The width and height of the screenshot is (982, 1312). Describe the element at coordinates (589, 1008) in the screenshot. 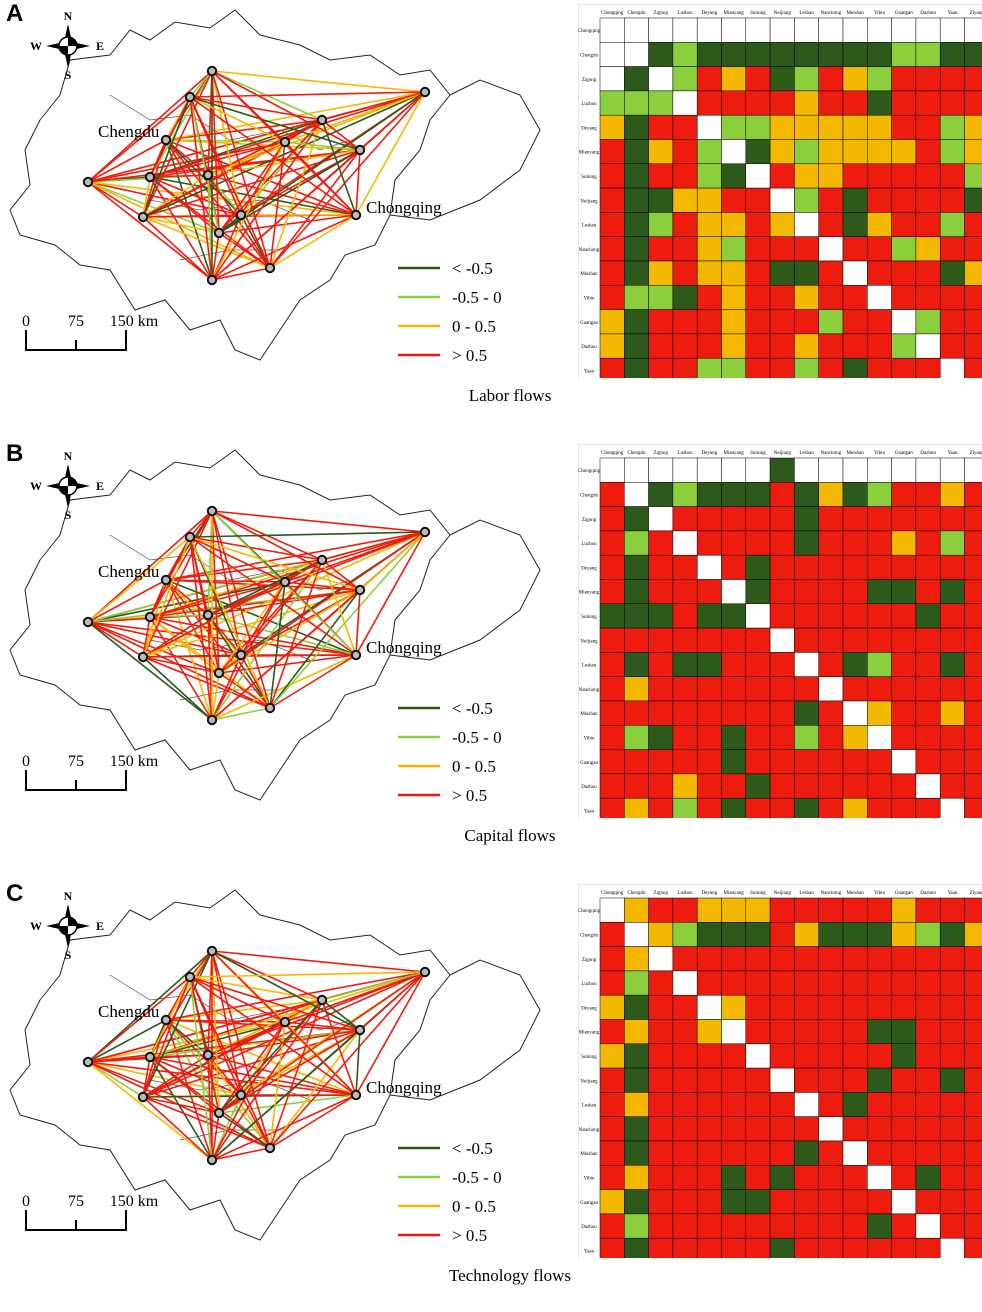

I see `matrix-row-header: Deyang` at that location.